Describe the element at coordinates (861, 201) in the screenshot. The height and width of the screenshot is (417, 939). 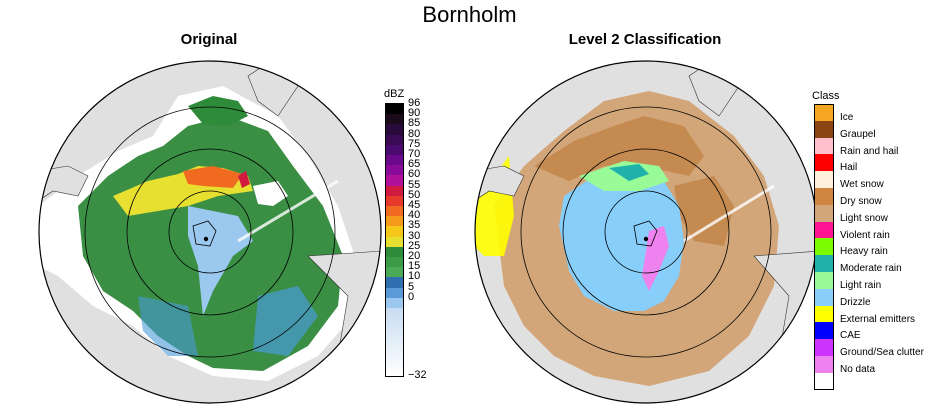
I see `legend-label: Dry snow` at that location.